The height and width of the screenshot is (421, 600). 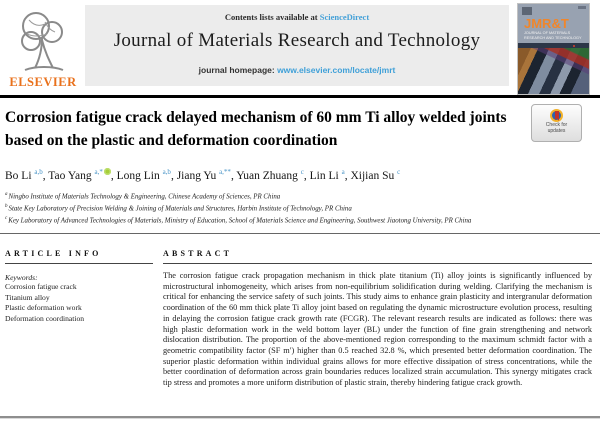 What do you see at coordinates (343, 172) in the screenshot?
I see `author-affil-sup: a` at bounding box center [343, 172].